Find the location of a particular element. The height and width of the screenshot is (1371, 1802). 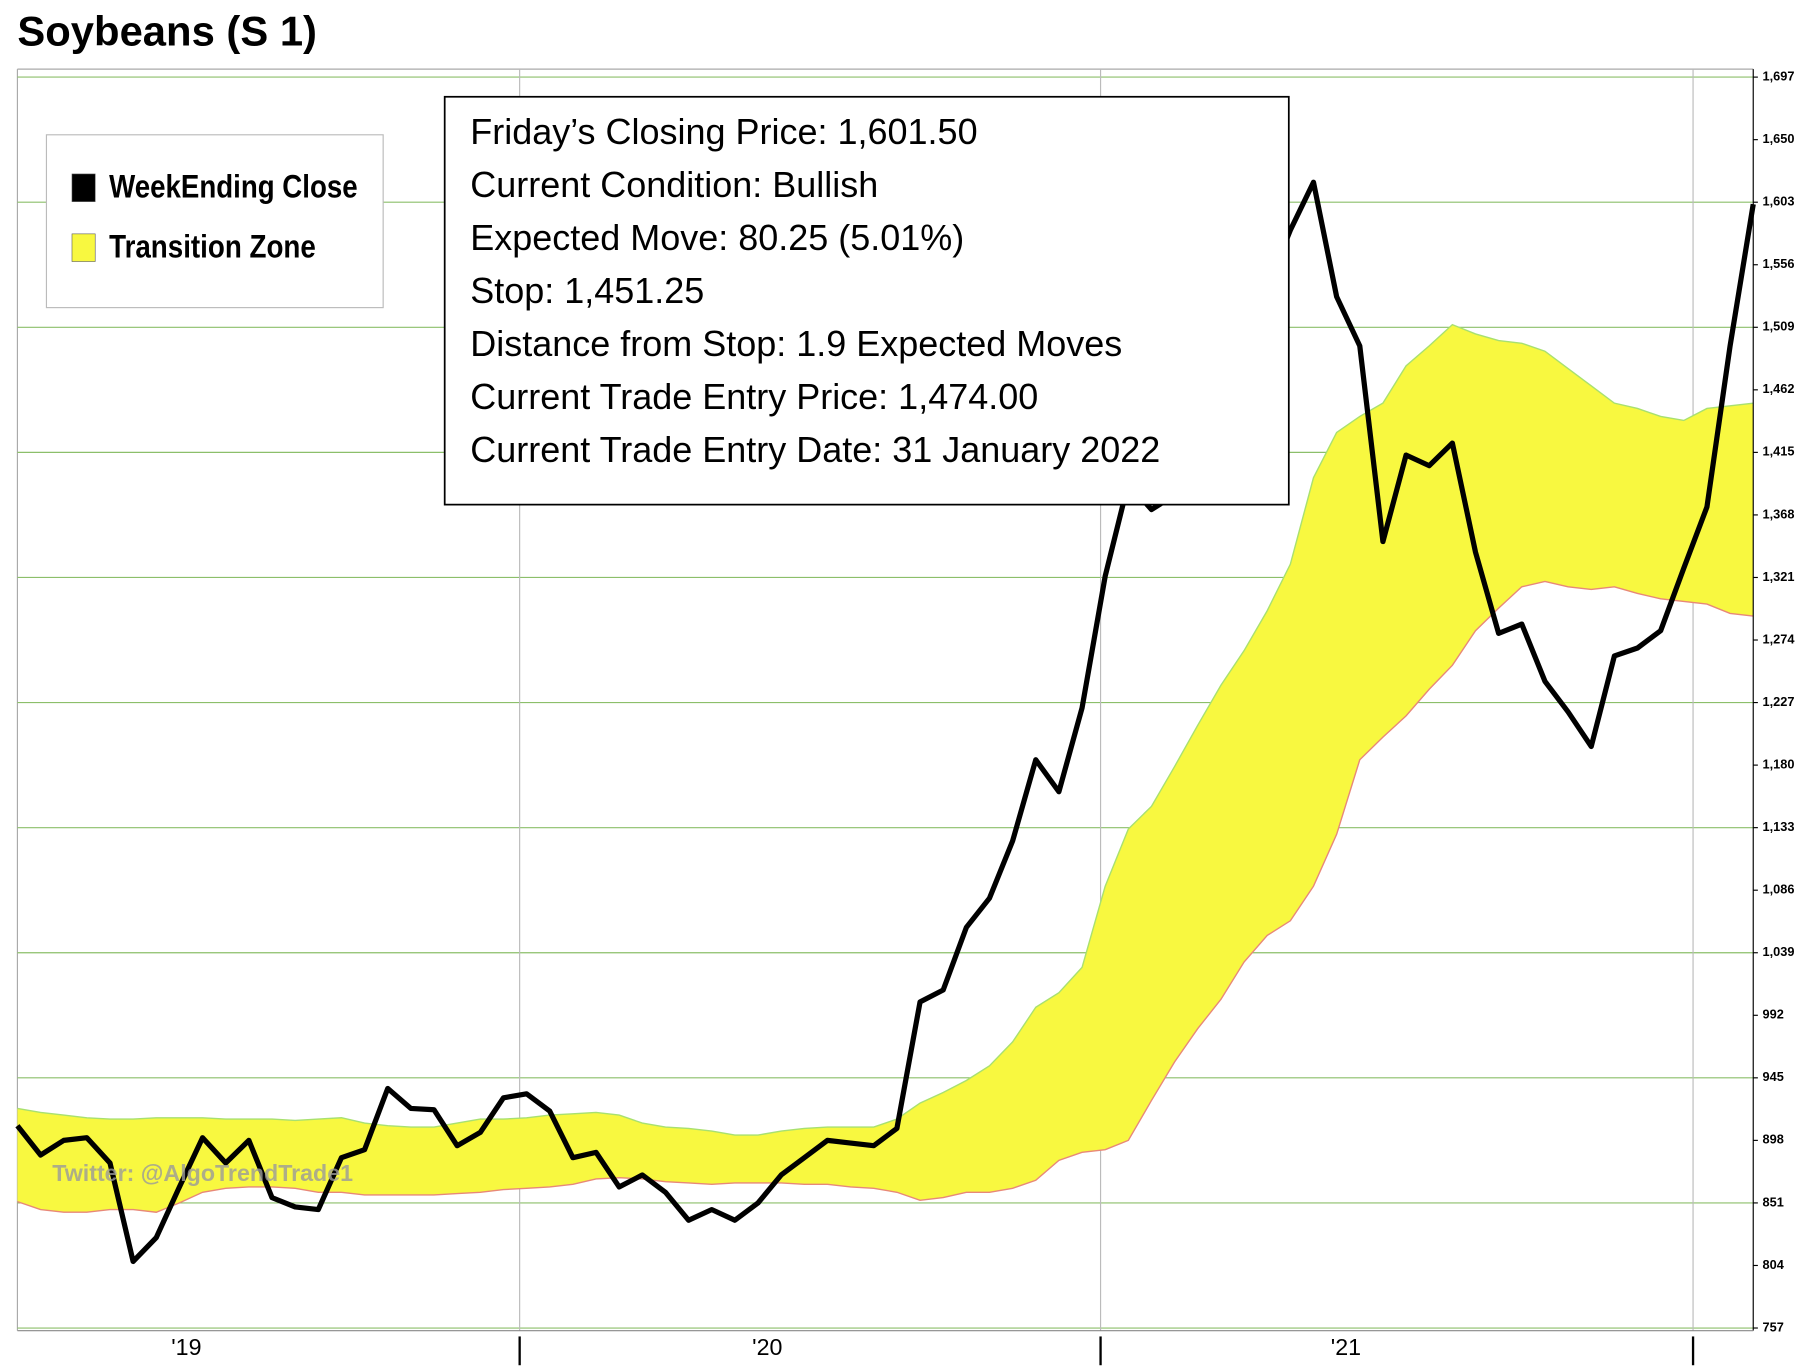

legend-label: Transition Zone is located at coordinates (212, 246).